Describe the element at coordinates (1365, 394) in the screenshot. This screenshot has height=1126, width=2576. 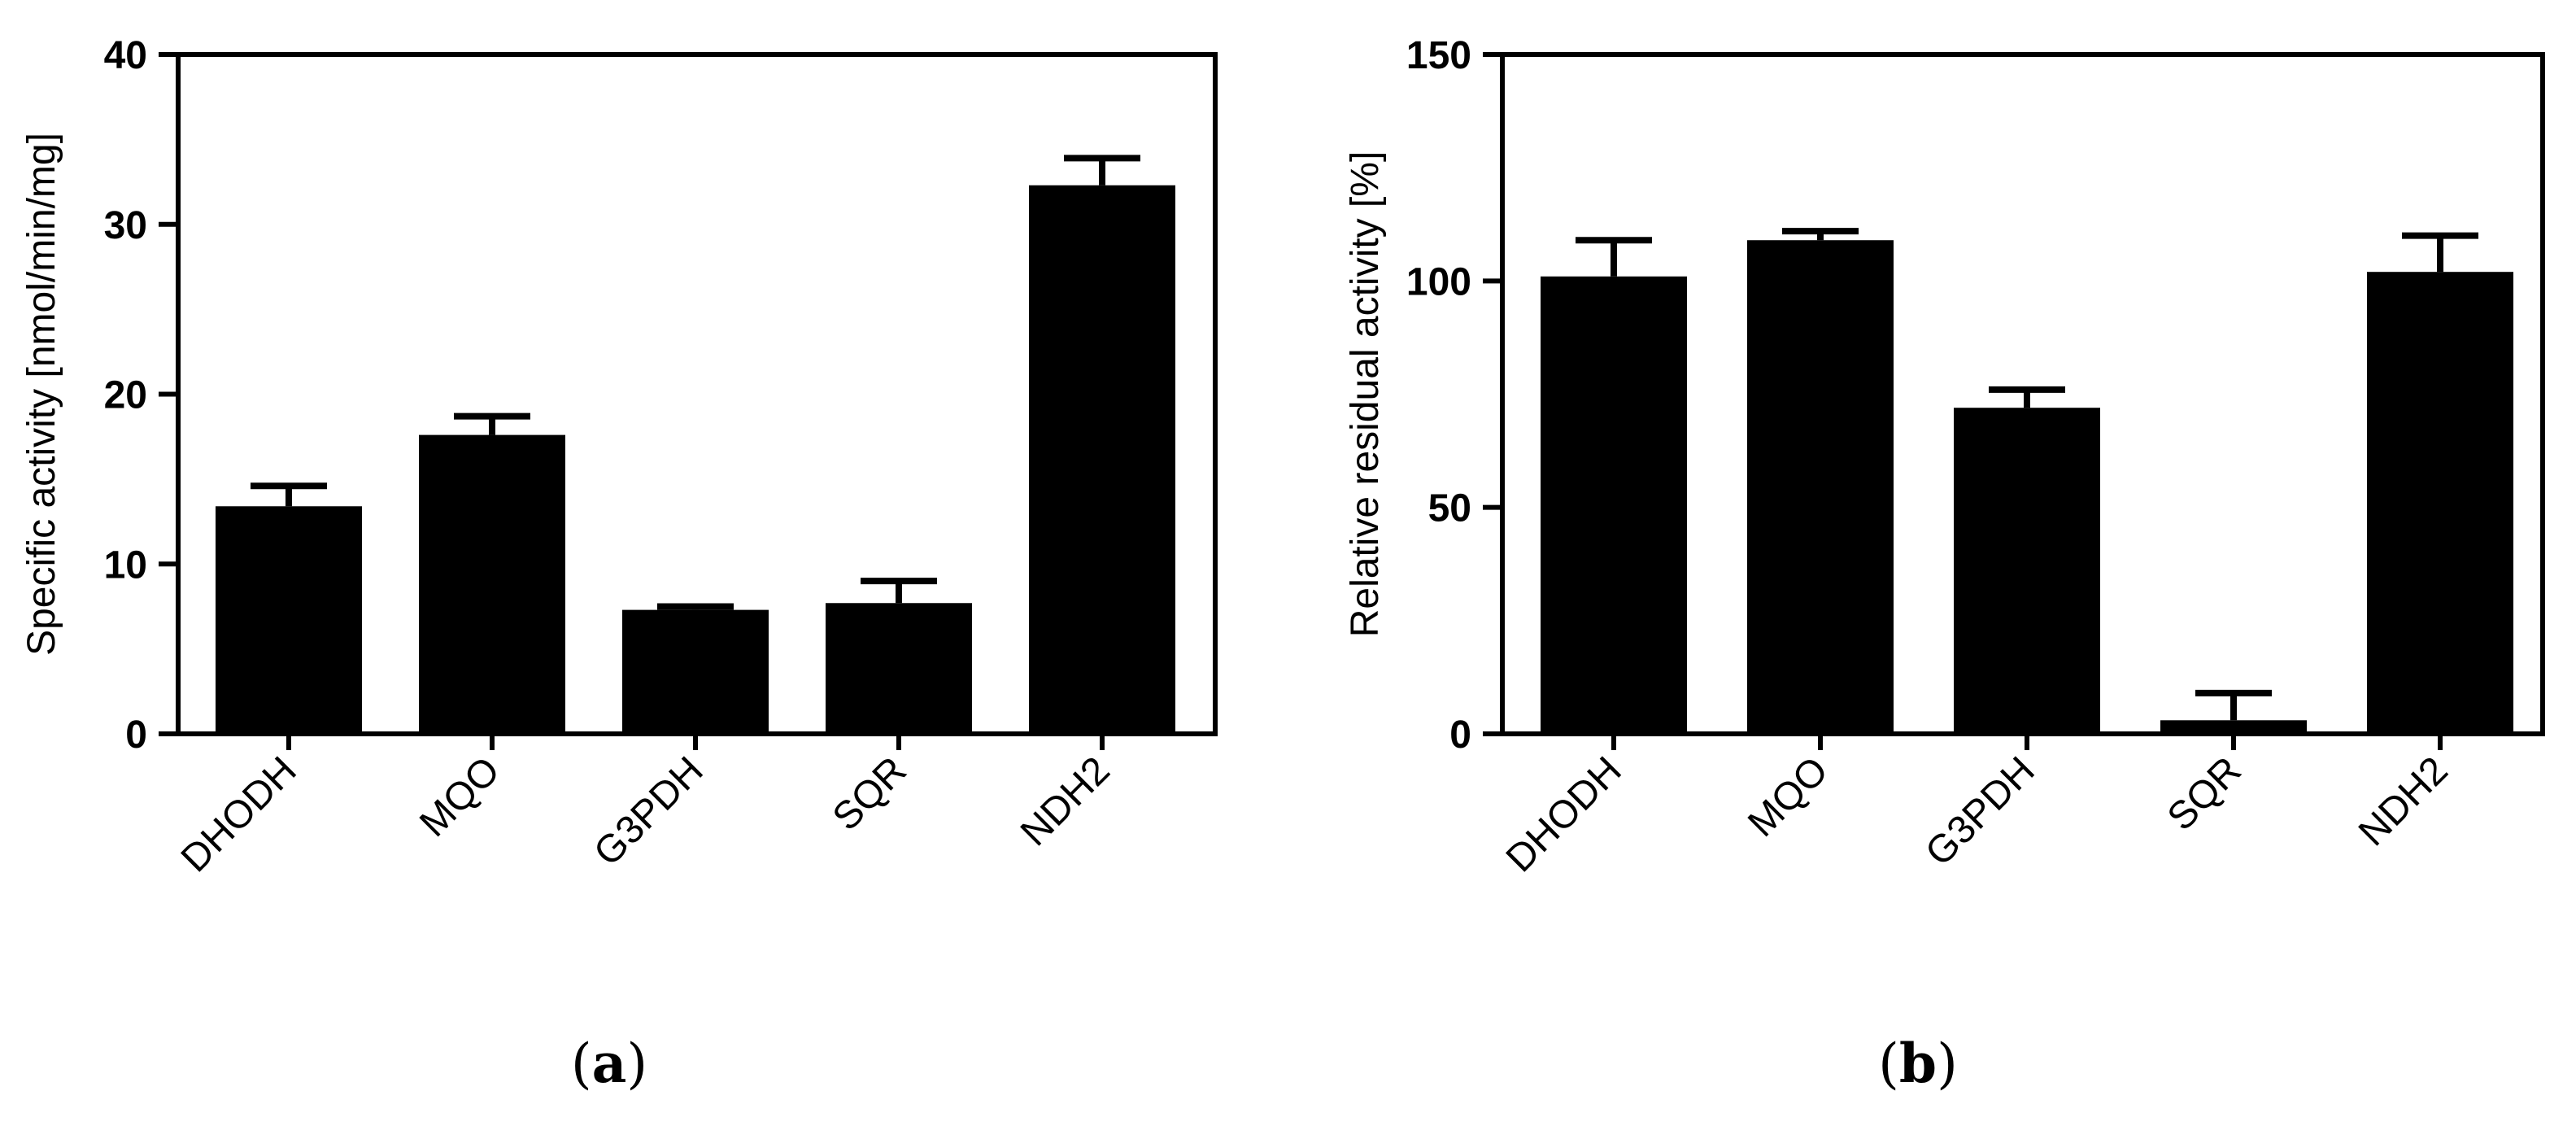
I see `y-axis-title: Relative residual activity [%]` at that location.